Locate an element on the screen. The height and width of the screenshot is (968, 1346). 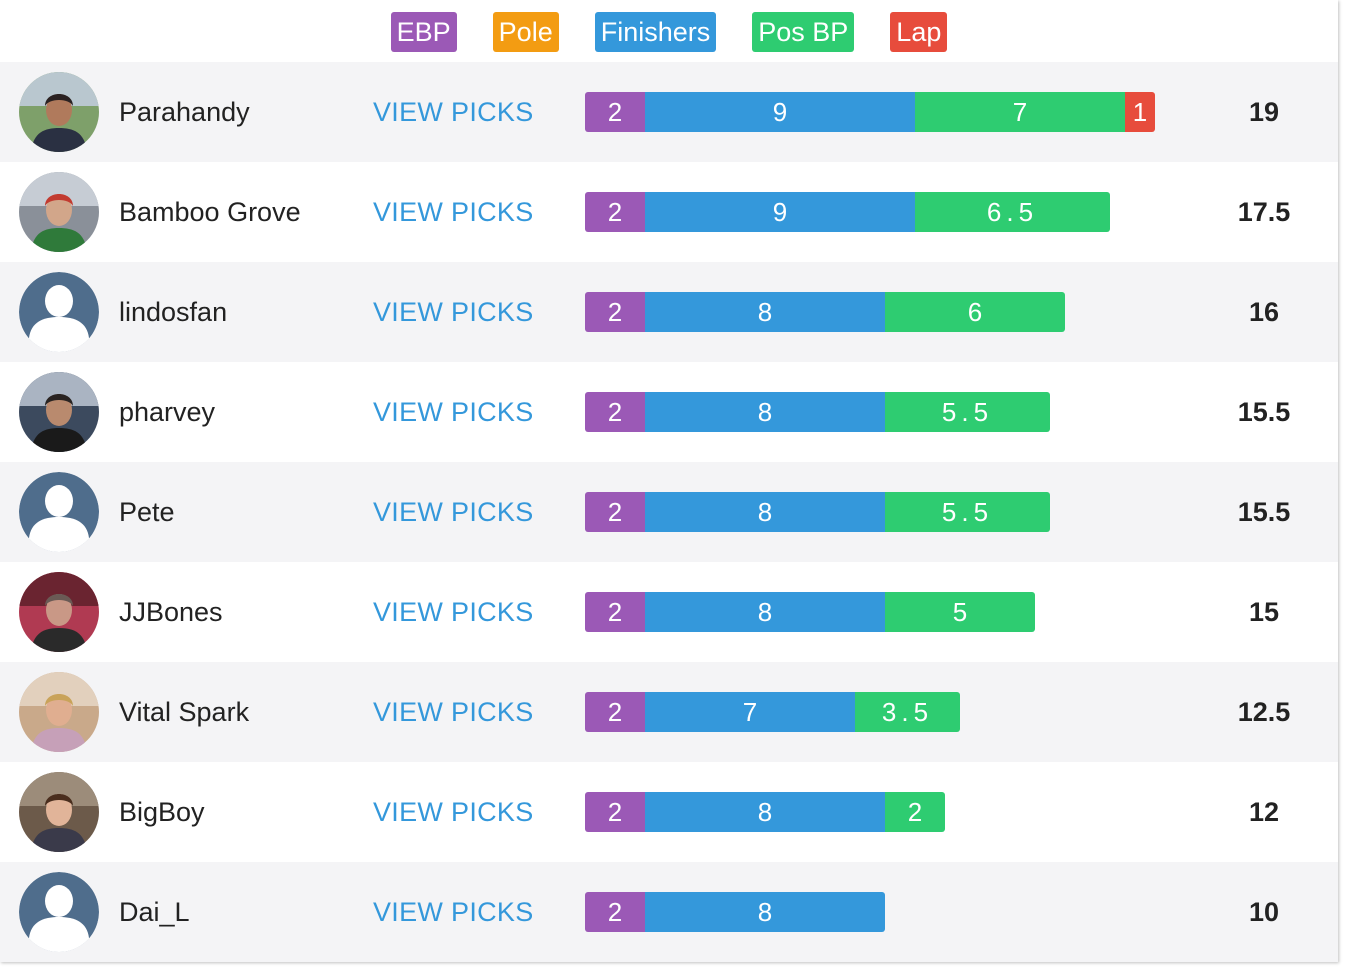
player-name: Vital Spark is located at coordinates (184, 712).